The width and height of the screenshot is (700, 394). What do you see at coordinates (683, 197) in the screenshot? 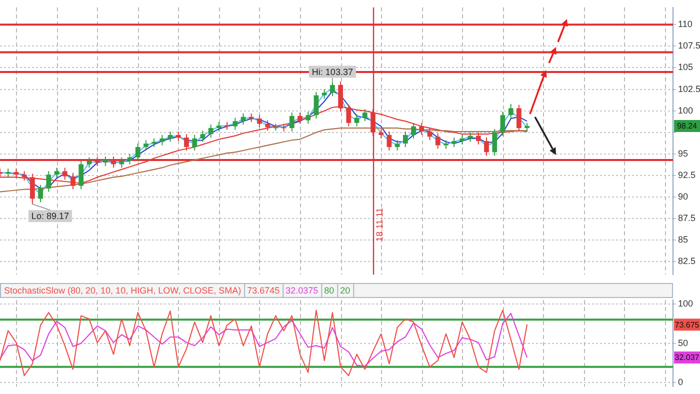
I see `y-tick-label: 90` at bounding box center [683, 197].